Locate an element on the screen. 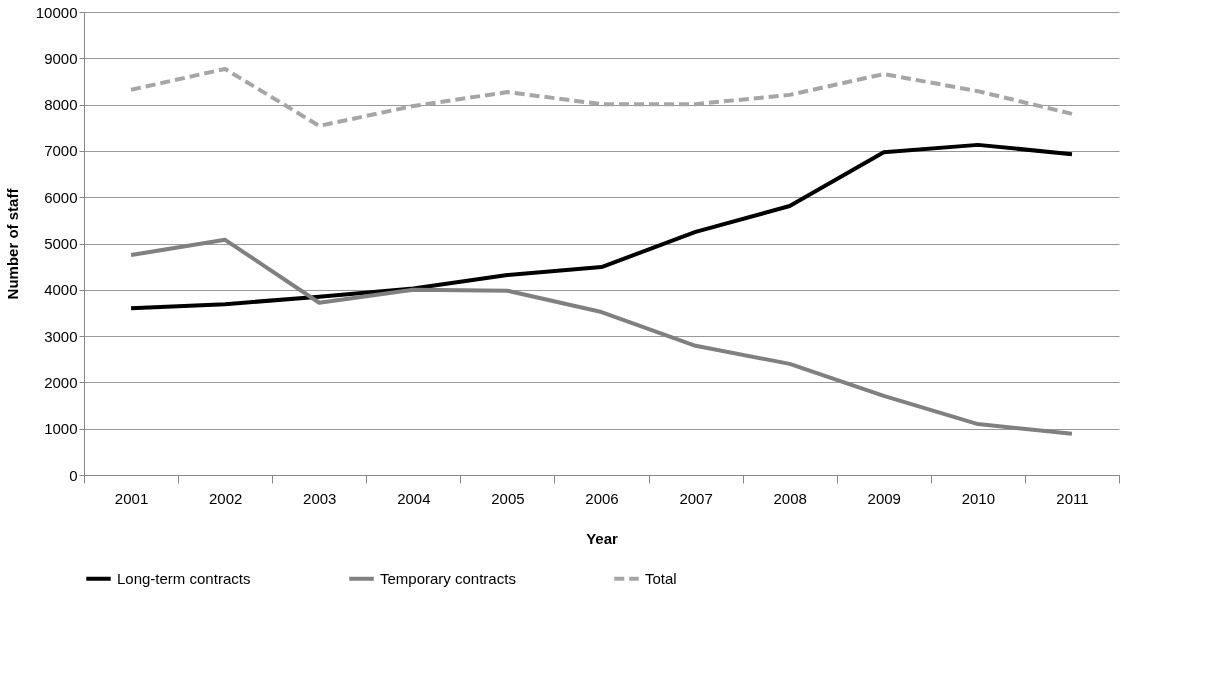  y-axis-title: Number of staff is located at coordinates (12, 243).